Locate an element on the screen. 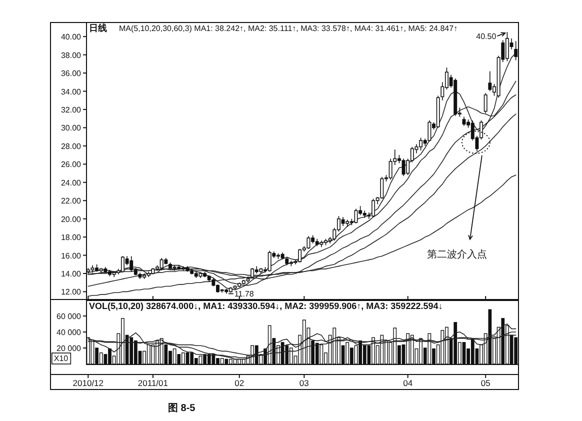  x-tick-label: 02 is located at coordinates (239, 383).